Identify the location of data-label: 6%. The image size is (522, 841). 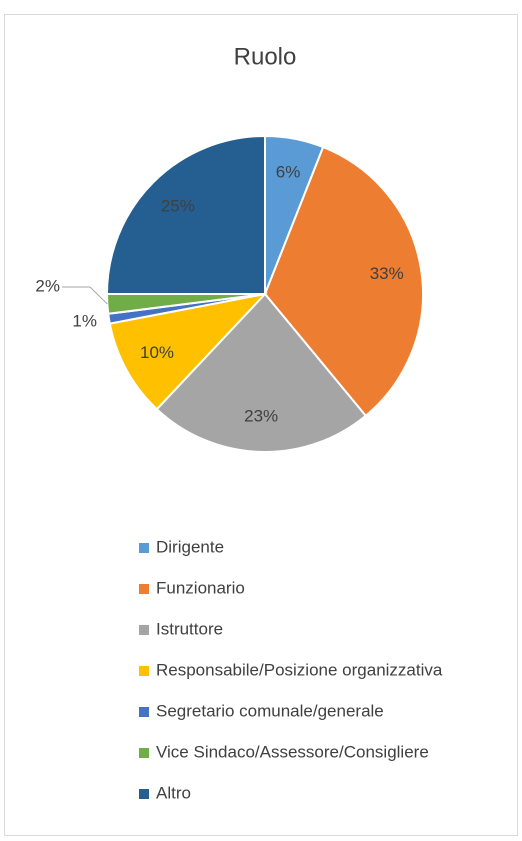
(288, 171).